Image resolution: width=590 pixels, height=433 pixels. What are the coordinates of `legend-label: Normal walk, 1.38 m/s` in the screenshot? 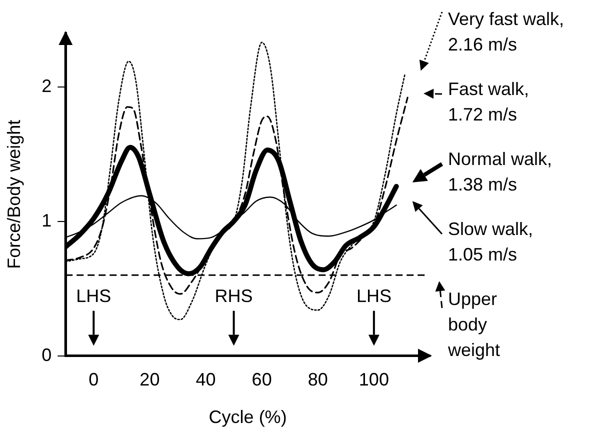 It's located at (500, 171).